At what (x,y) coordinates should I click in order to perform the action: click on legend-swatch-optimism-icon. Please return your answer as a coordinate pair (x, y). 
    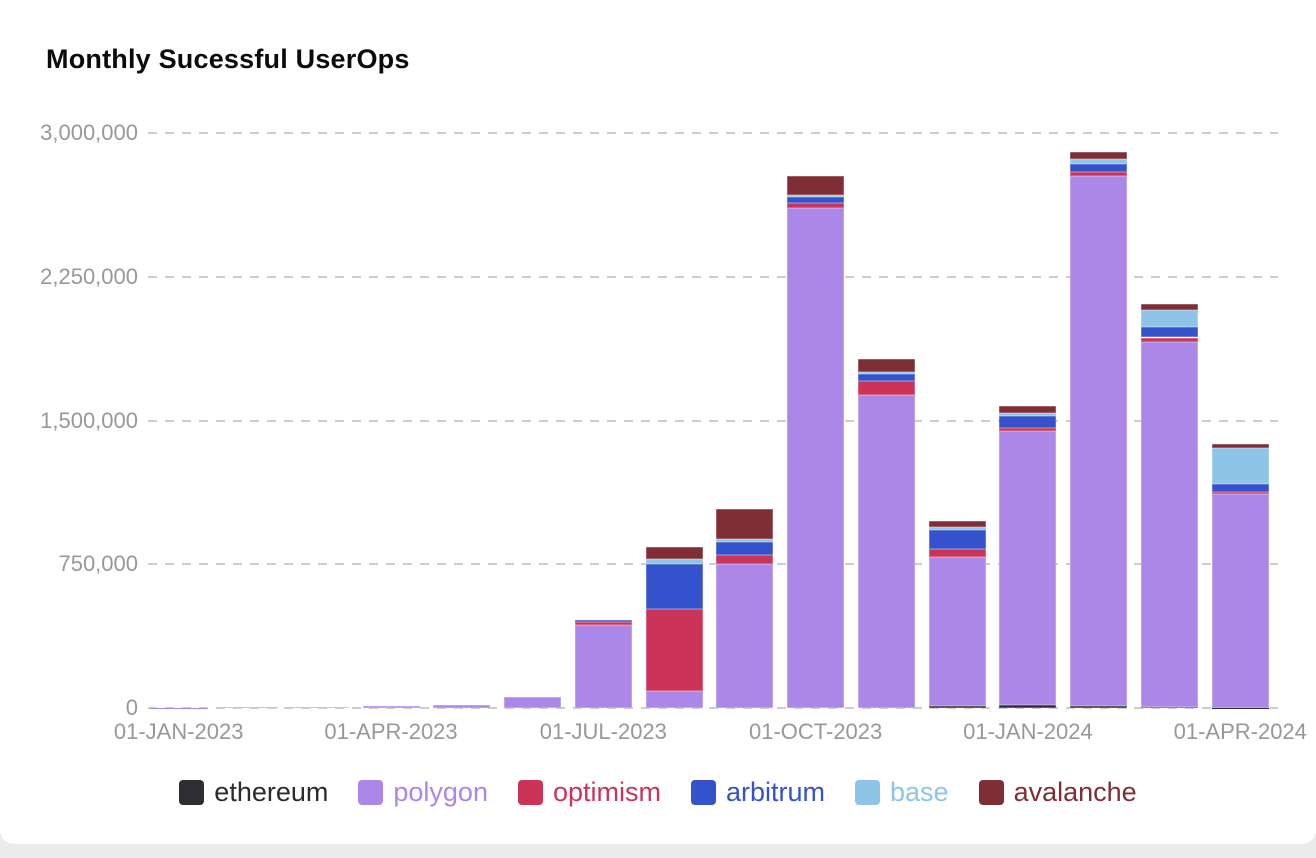
    Looking at the image, I should click on (530, 792).